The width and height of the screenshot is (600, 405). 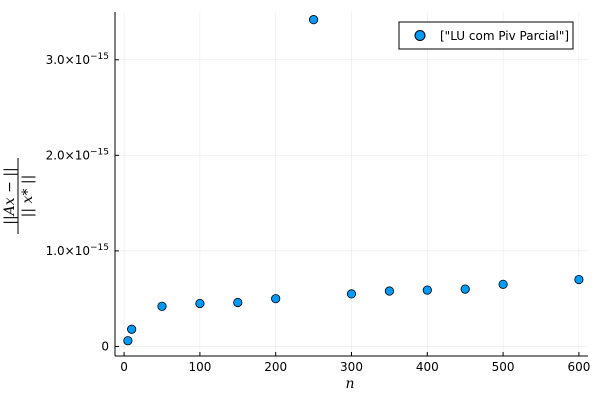 I want to click on x-tick-label: 100, so click(x=199, y=367).